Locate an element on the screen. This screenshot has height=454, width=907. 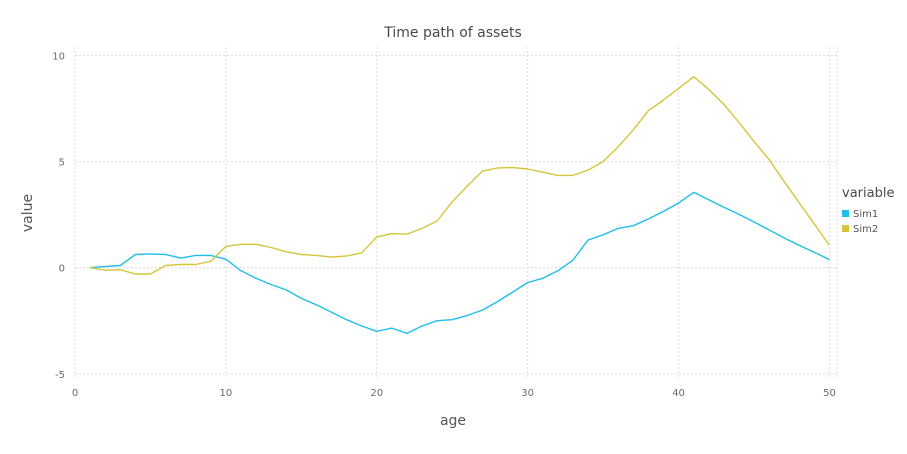
legend-swatch-sim2 is located at coordinates (845, 228).